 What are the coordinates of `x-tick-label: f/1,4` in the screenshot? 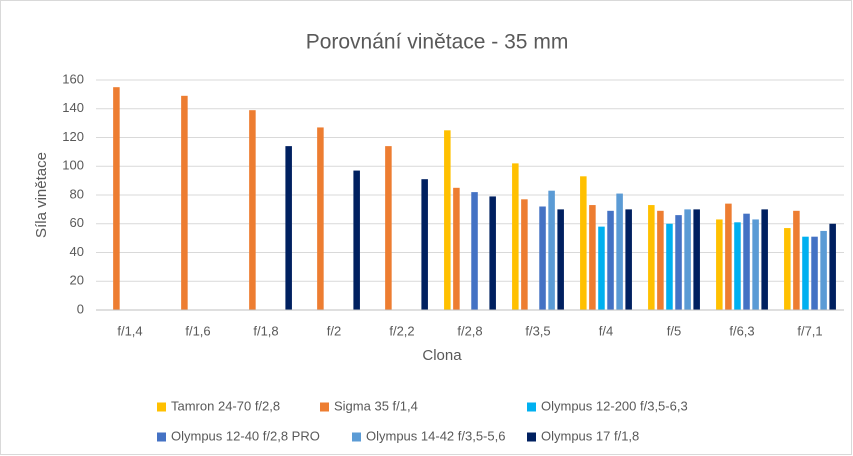 It's located at (129, 330).